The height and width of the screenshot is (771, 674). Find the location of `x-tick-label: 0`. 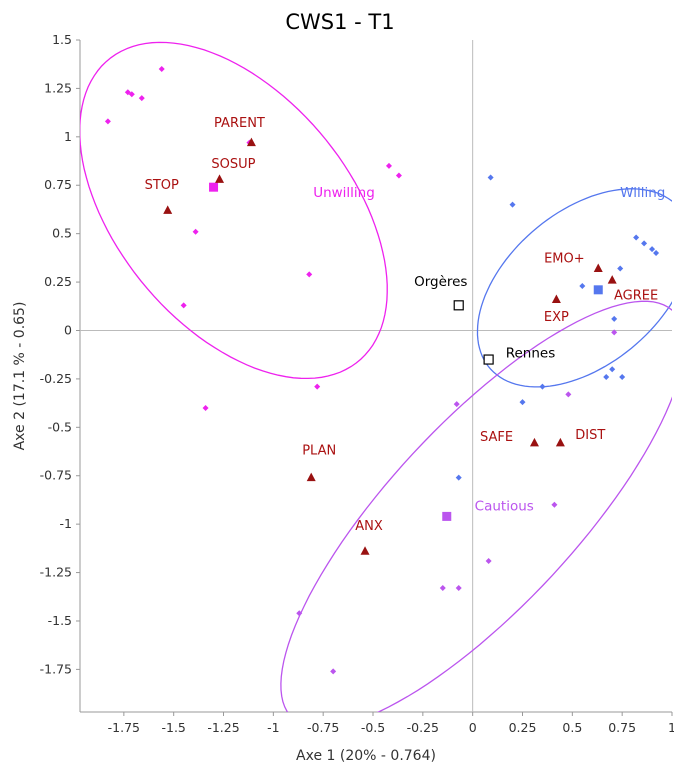

x-tick-label: 0 is located at coordinates (473, 727).